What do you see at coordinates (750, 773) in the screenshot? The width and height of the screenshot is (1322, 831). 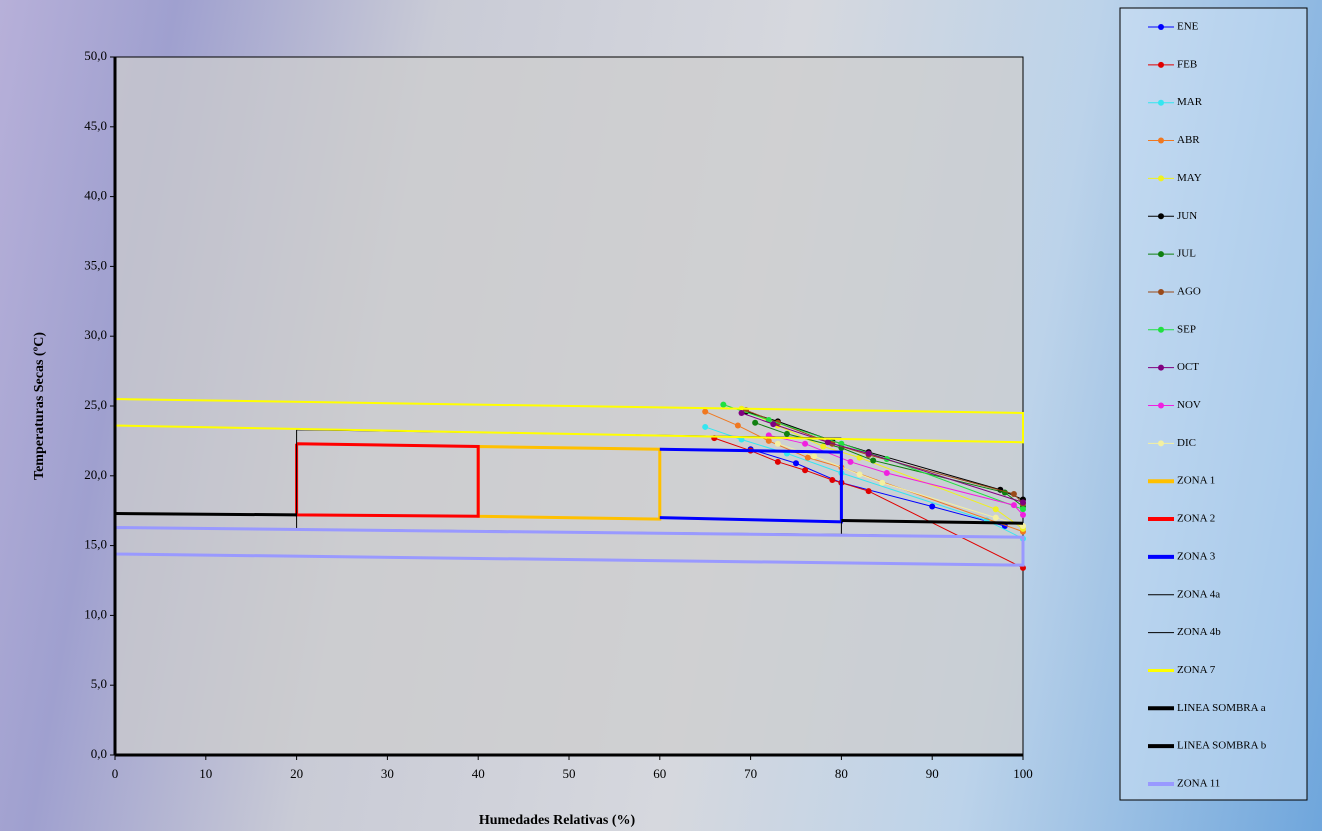 I see `x-tick-label: 70` at bounding box center [750, 773].